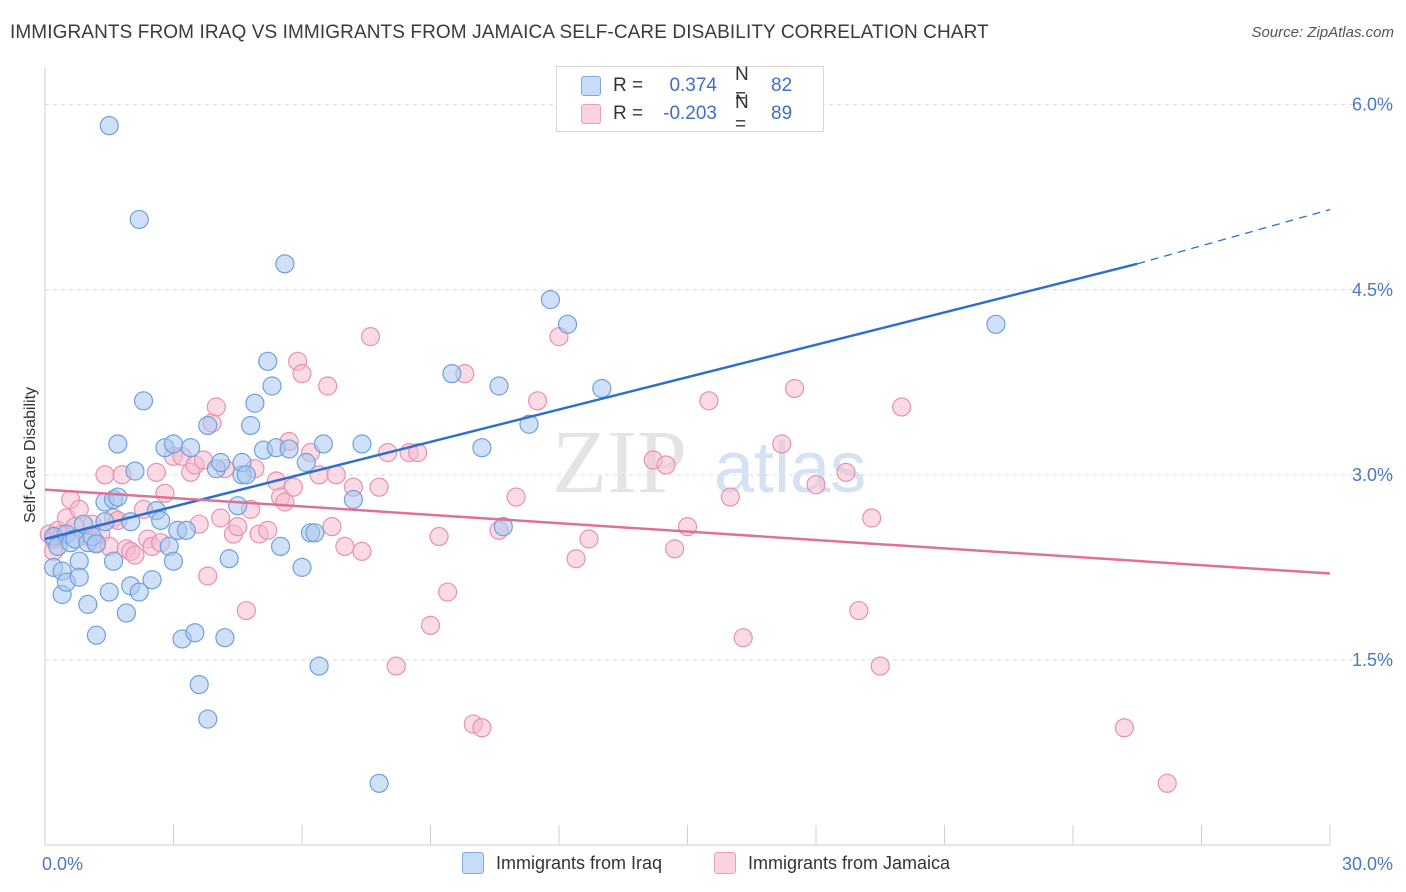 Image resolution: width=1406 pixels, height=892 pixels. I want to click on trend-line-iraq-extension, so click(1234, 236).